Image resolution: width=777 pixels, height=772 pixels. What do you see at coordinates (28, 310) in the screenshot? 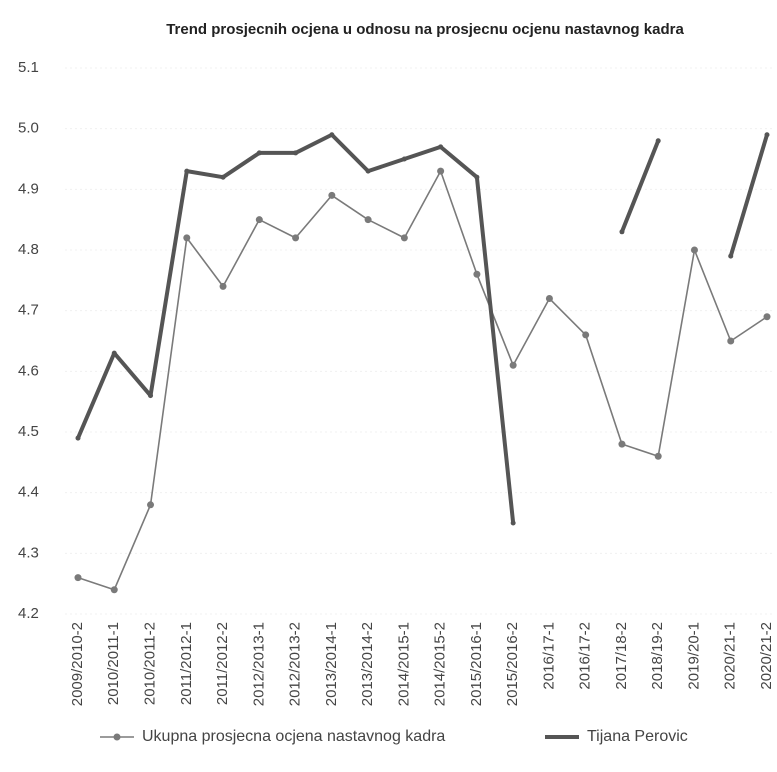
I see `y-tick-label: 4.7` at bounding box center [28, 310].